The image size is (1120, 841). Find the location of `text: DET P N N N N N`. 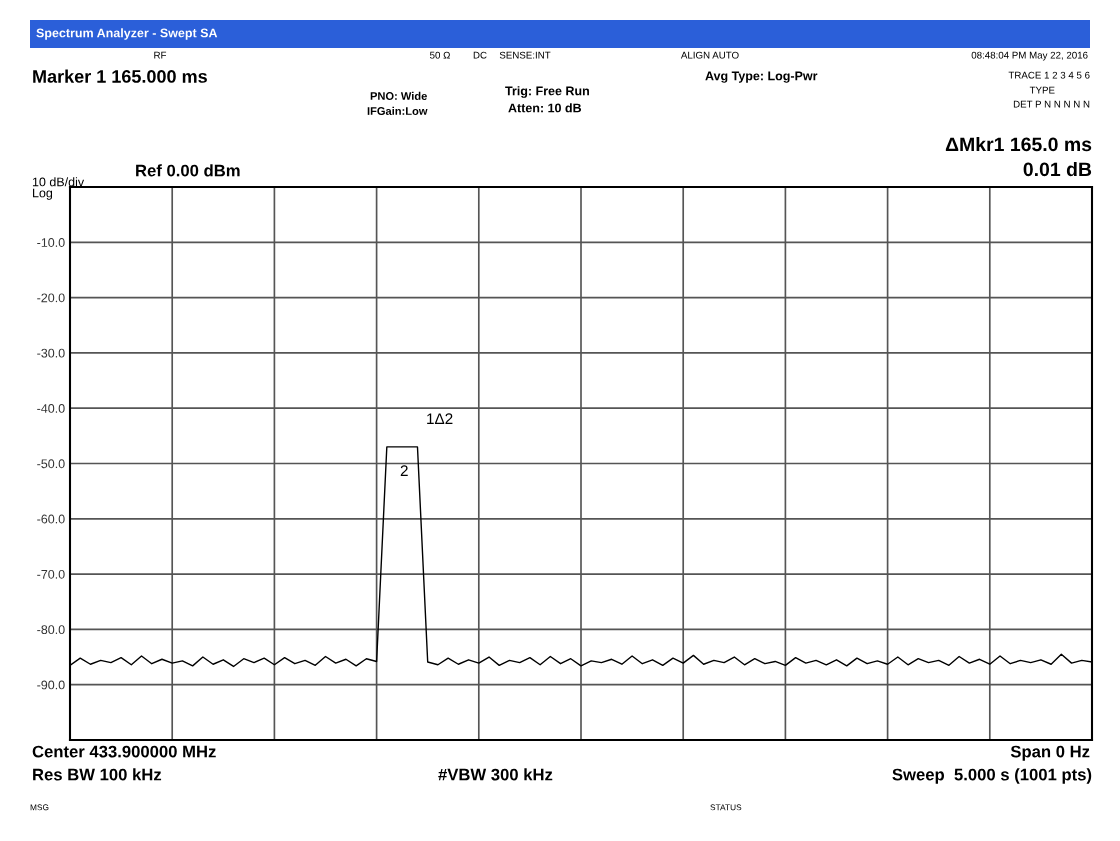

text: DET P N N N N N is located at coordinates (1051, 104).